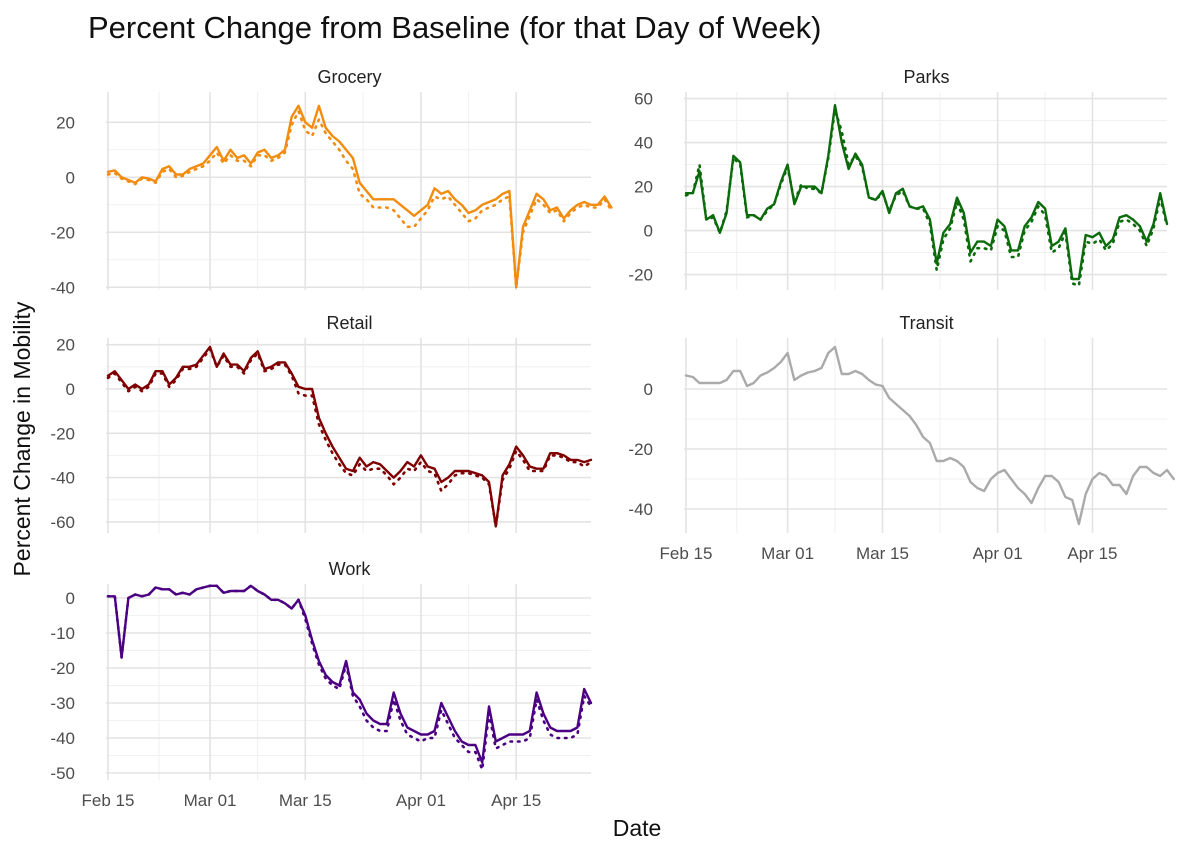 The width and height of the screenshot is (1200, 857). What do you see at coordinates (350, 569) in the screenshot?
I see `facet-title-work: Work` at bounding box center [350, 569].